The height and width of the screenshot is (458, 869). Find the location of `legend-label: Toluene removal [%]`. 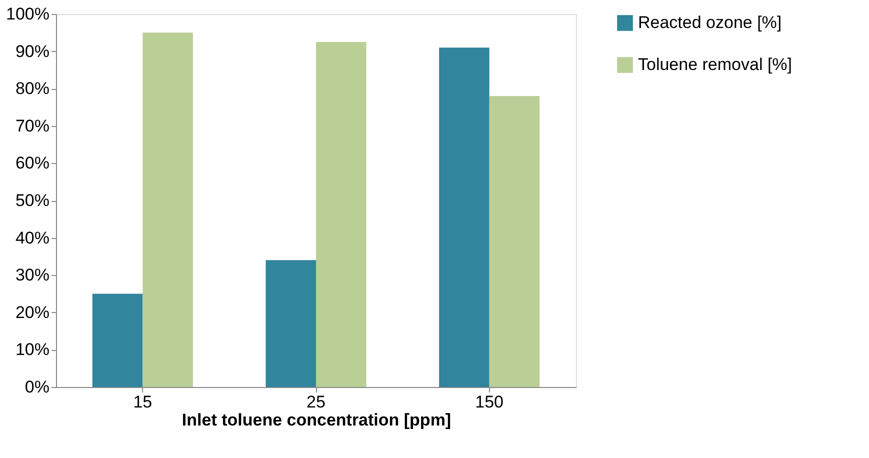

legend-label: Toluene removal [%] is located at coordinates (715, 64).